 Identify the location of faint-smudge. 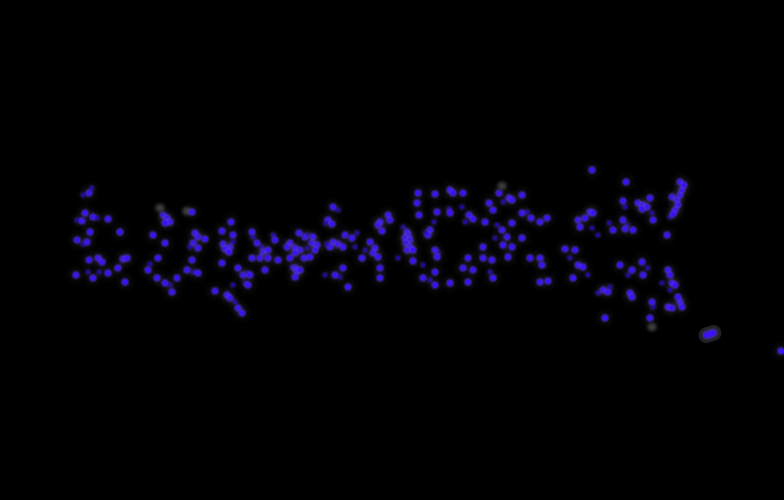
(160, 208).